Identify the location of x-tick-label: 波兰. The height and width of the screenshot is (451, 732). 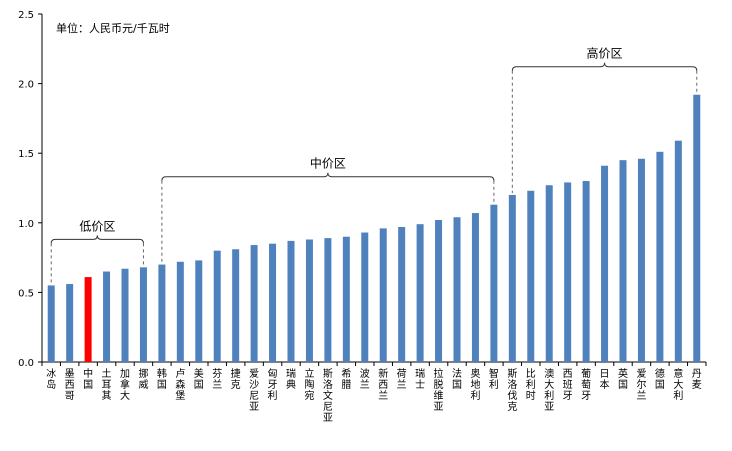
(365, 379).